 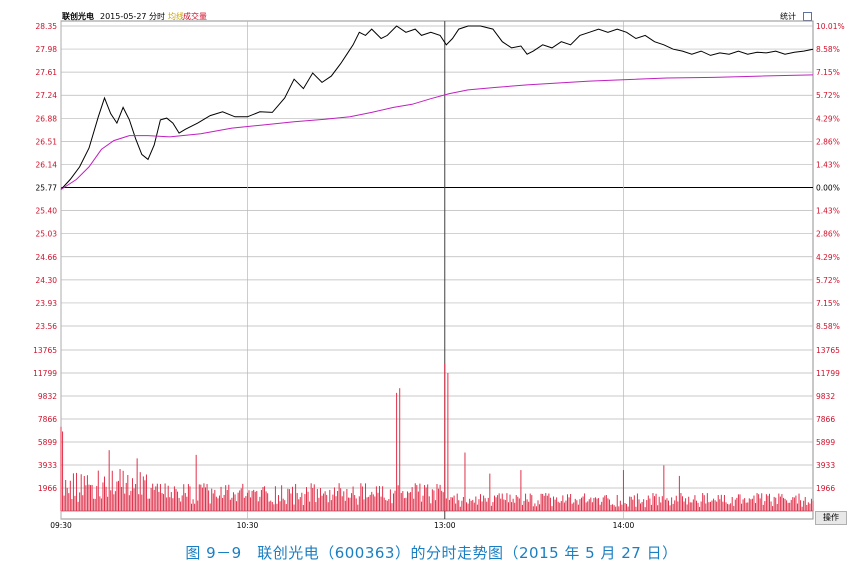 I want to click on price-tick-label: 24.66, so click(x=47, y=257).